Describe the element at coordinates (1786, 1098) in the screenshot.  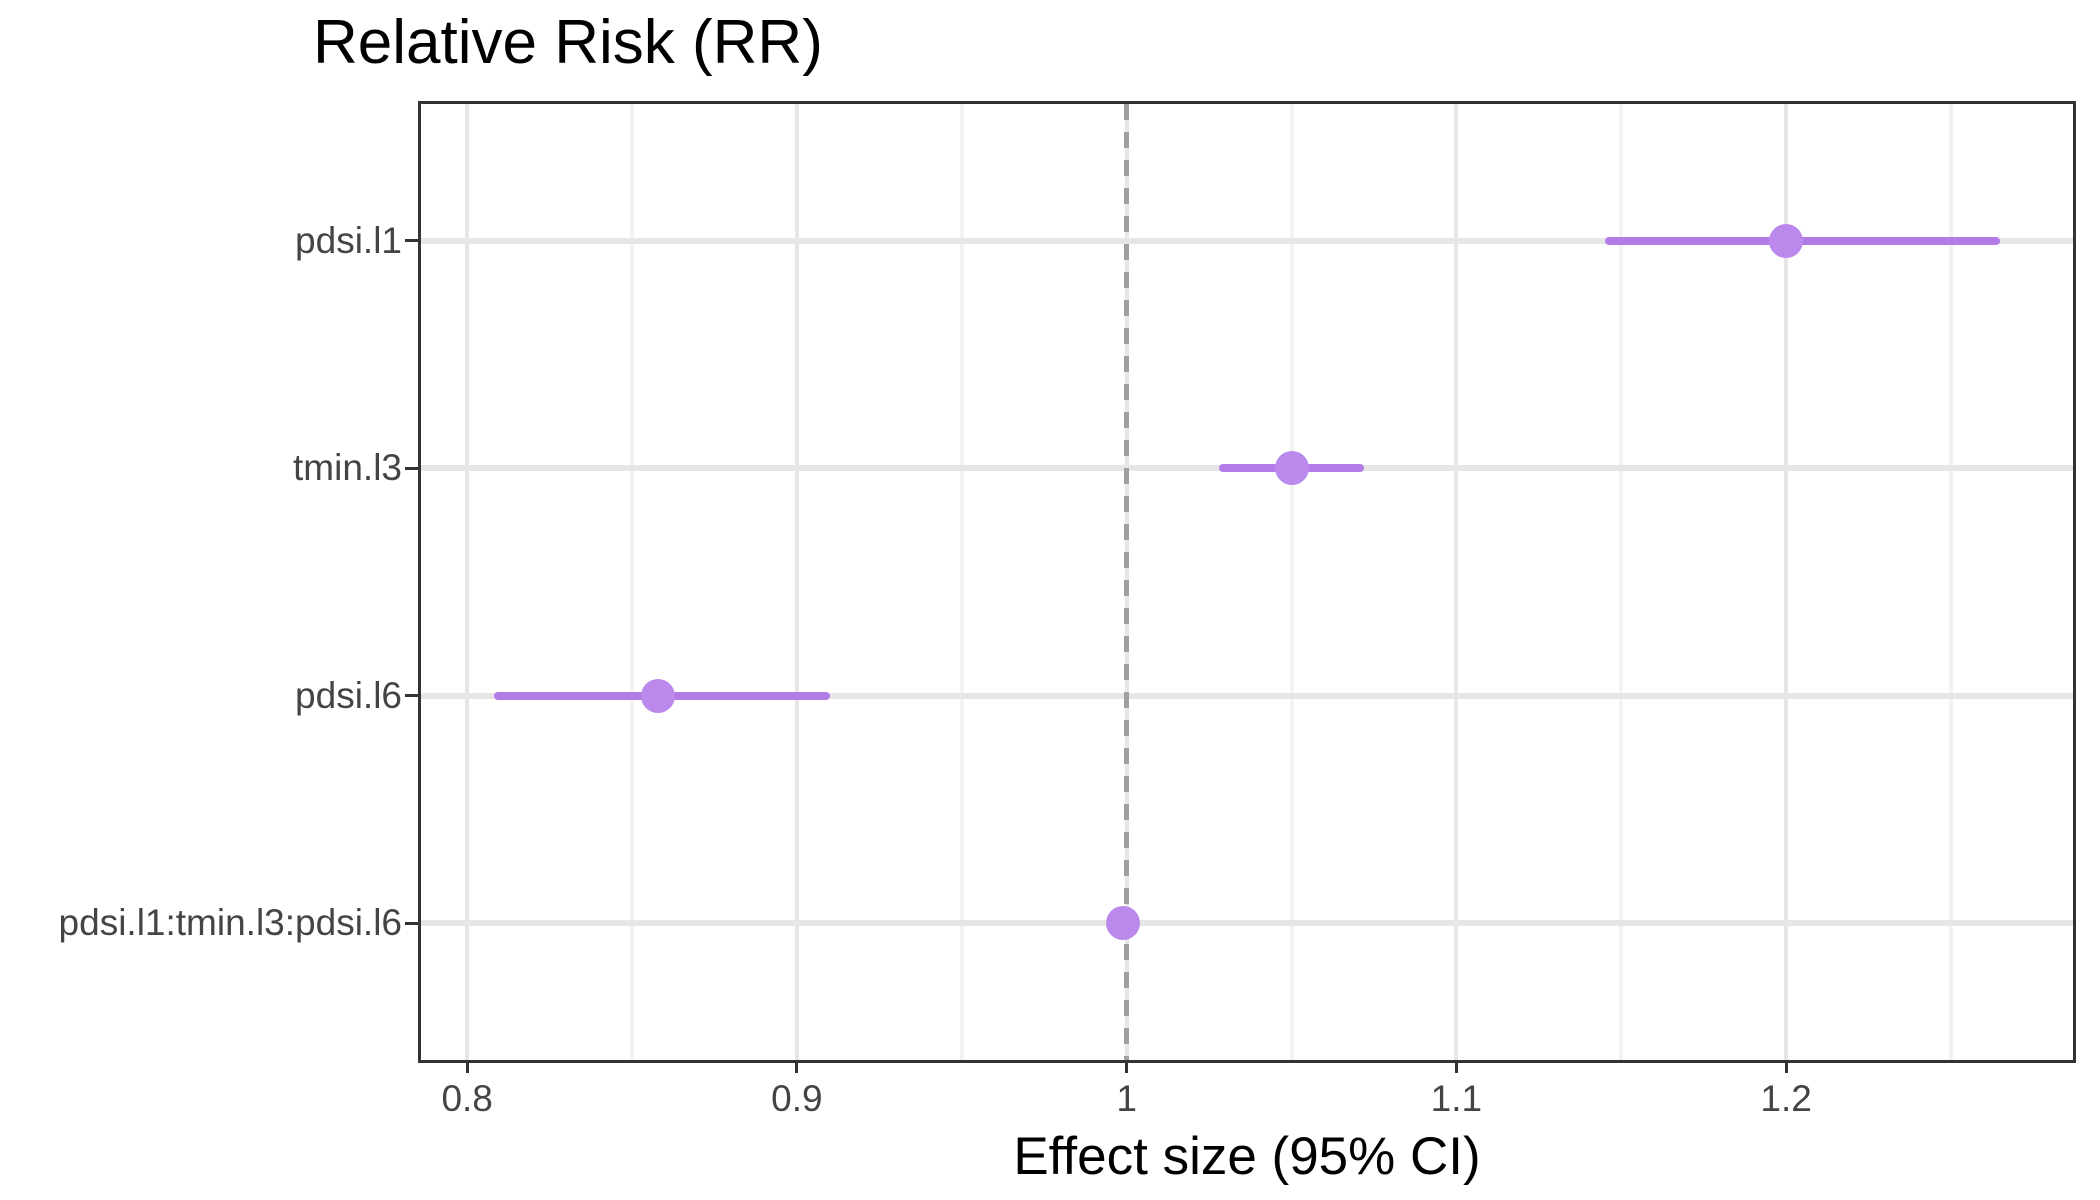
I see `x-tick-label: 1.2` at that location.